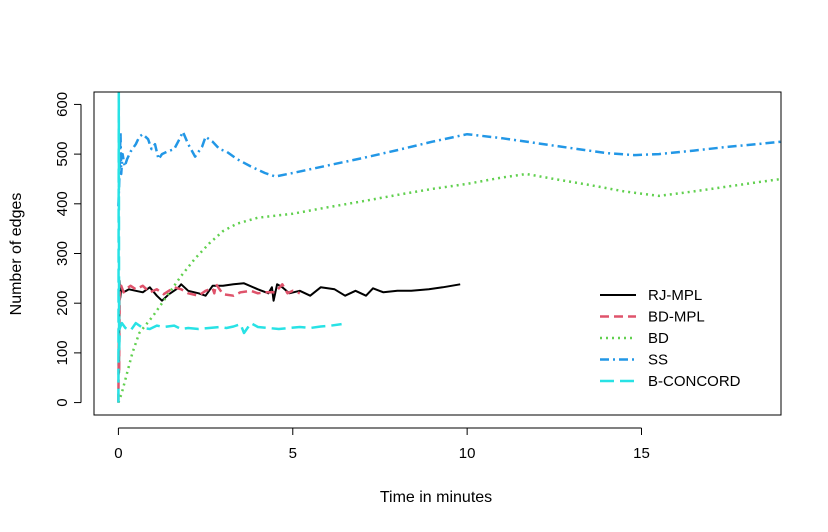 Image resolution: width=828 pixels, height=532 pixels. What do you see at coordinates (16, 254) in the screenshot?
I see `y-axis-title: Number of edges` at bounding box center [16, 254].